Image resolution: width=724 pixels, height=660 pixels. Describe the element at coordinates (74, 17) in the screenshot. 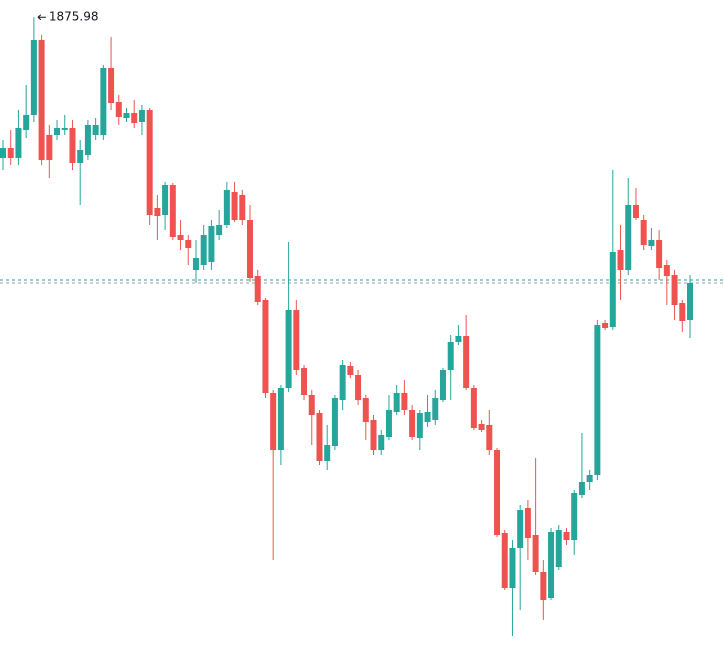

I see `high-label: 1875.98` at that location.